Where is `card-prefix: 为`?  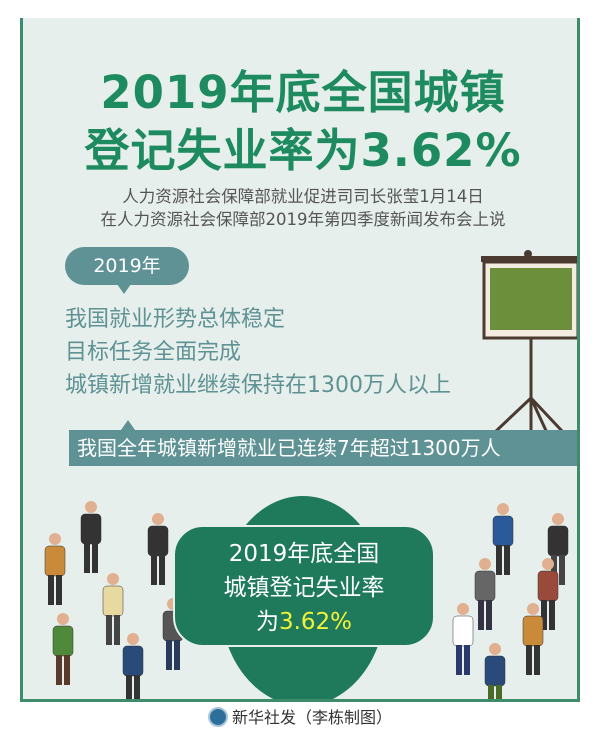 card-prefix: 为 is located at coordinates (267, 622).